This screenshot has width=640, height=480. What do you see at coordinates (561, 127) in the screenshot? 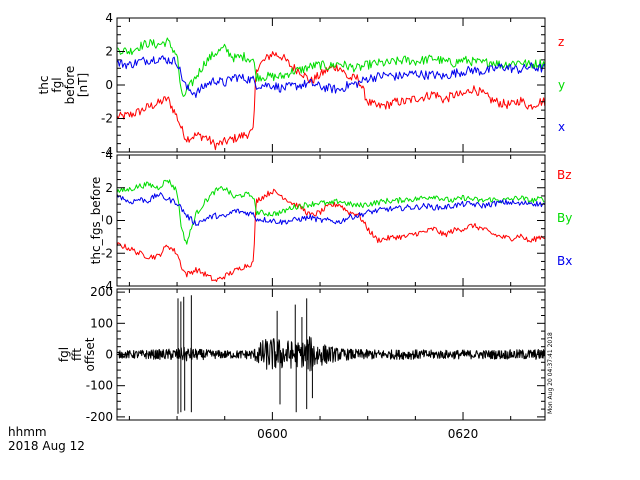
I see `series-label-x: x` at bounding box center [561, 127].